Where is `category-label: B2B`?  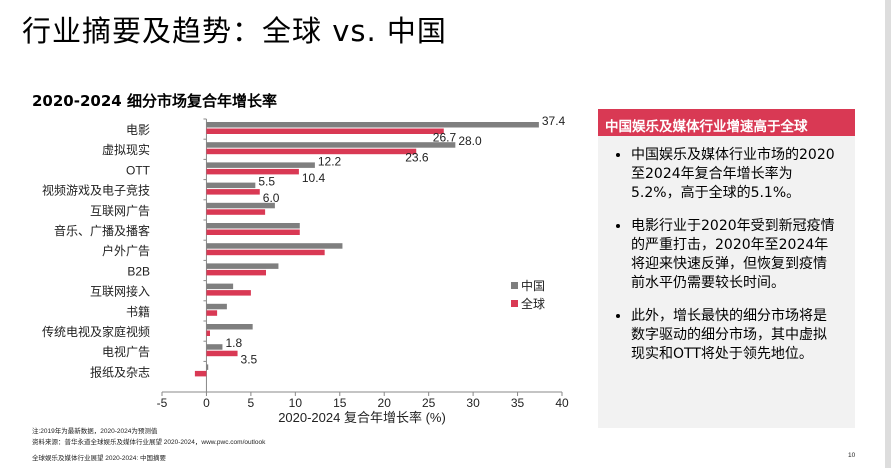
category-label: B2B is located at coordinates (138, 271).